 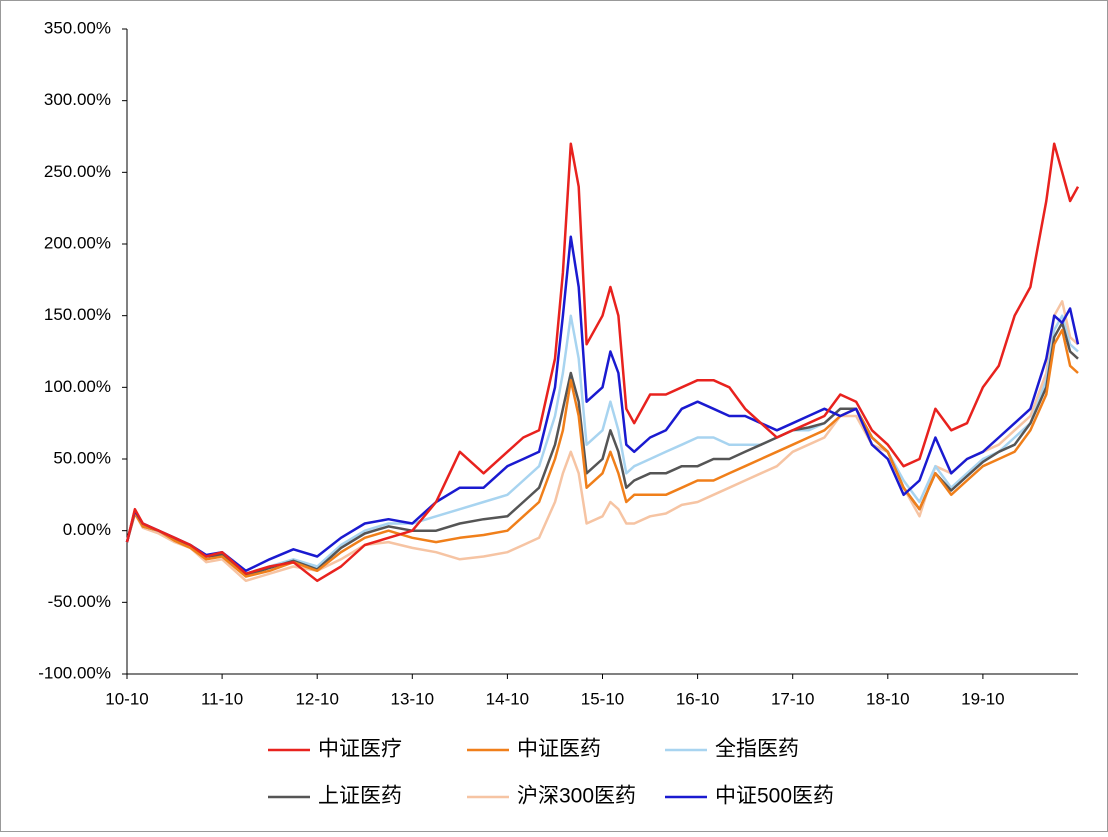 What do you see at coordinates (222, 698) in the screenshot?
I see `x-tick-label: 11-10` at bounding box center [222, 698].